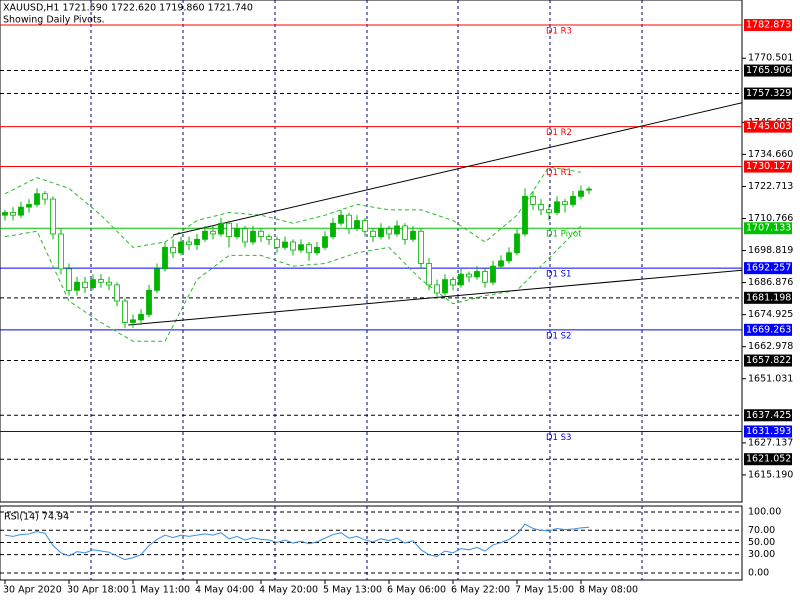  I want to click on x-tick-label: 30 Apr 18:00, so click(98, 590).